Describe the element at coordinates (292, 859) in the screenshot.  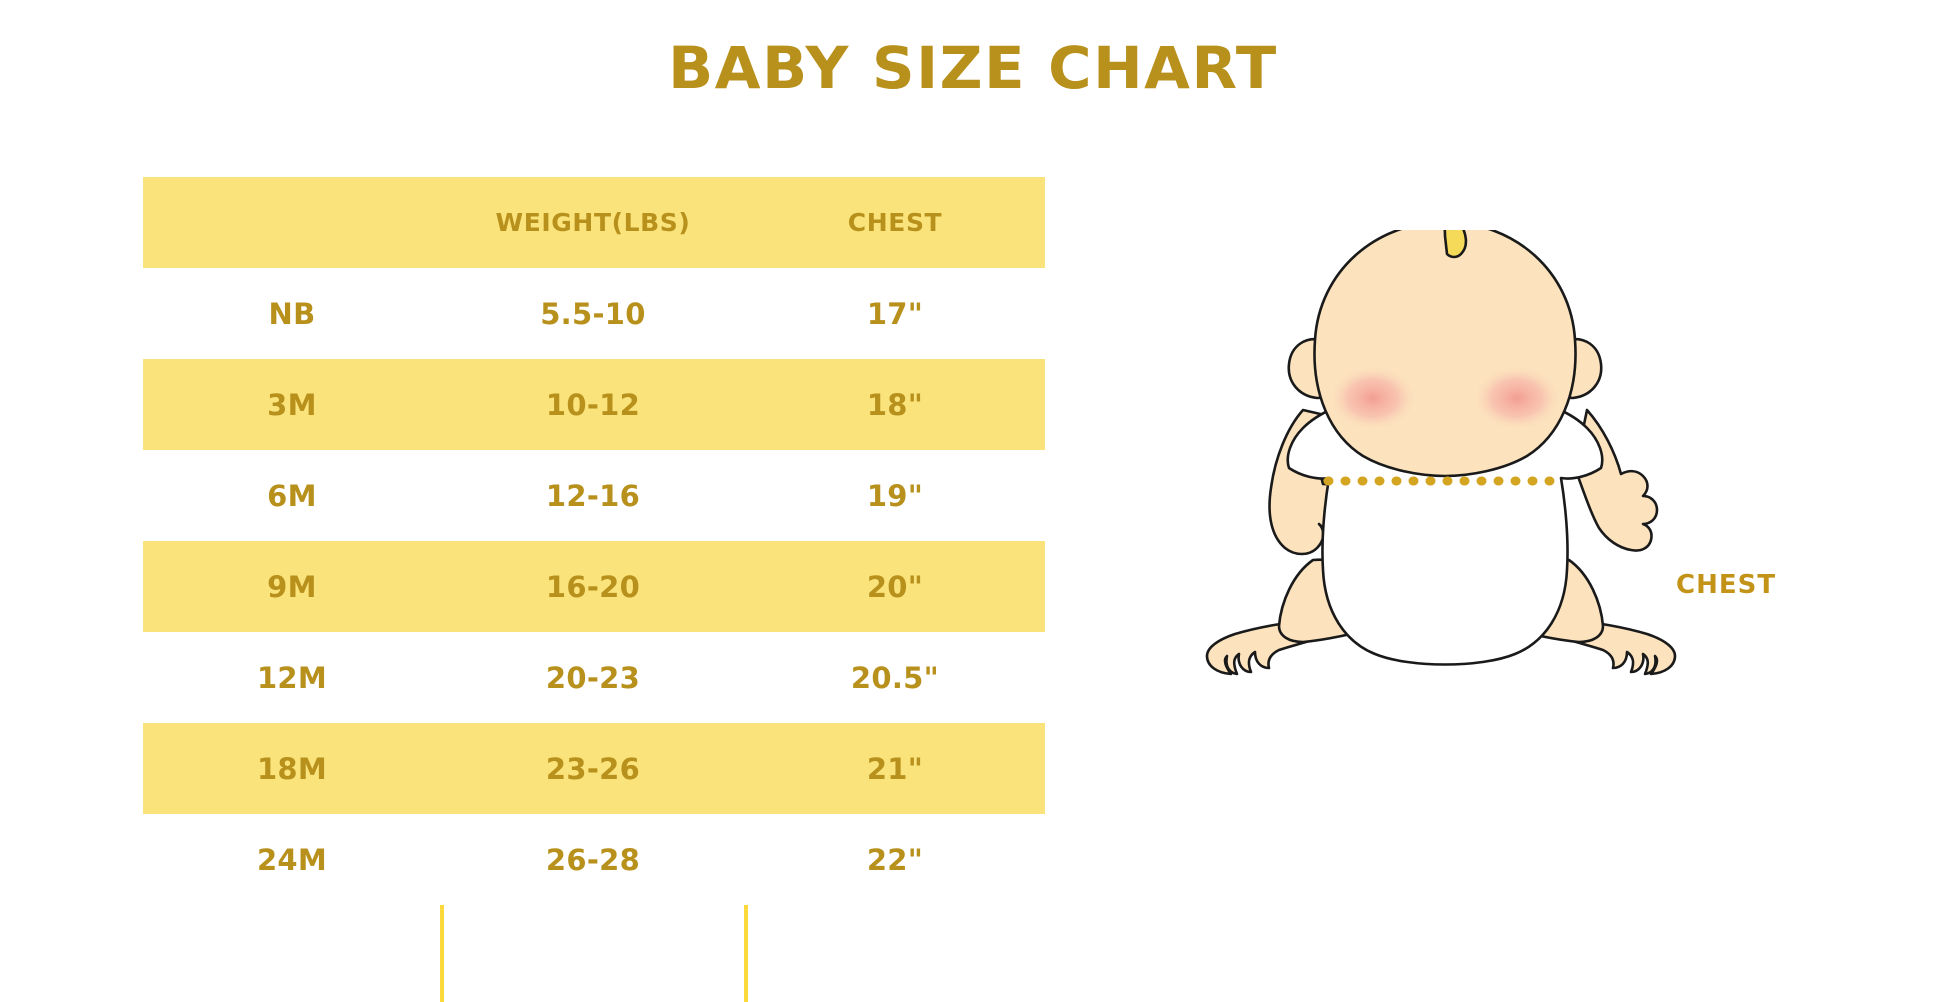
I see `cell-size: 24M` at that location.